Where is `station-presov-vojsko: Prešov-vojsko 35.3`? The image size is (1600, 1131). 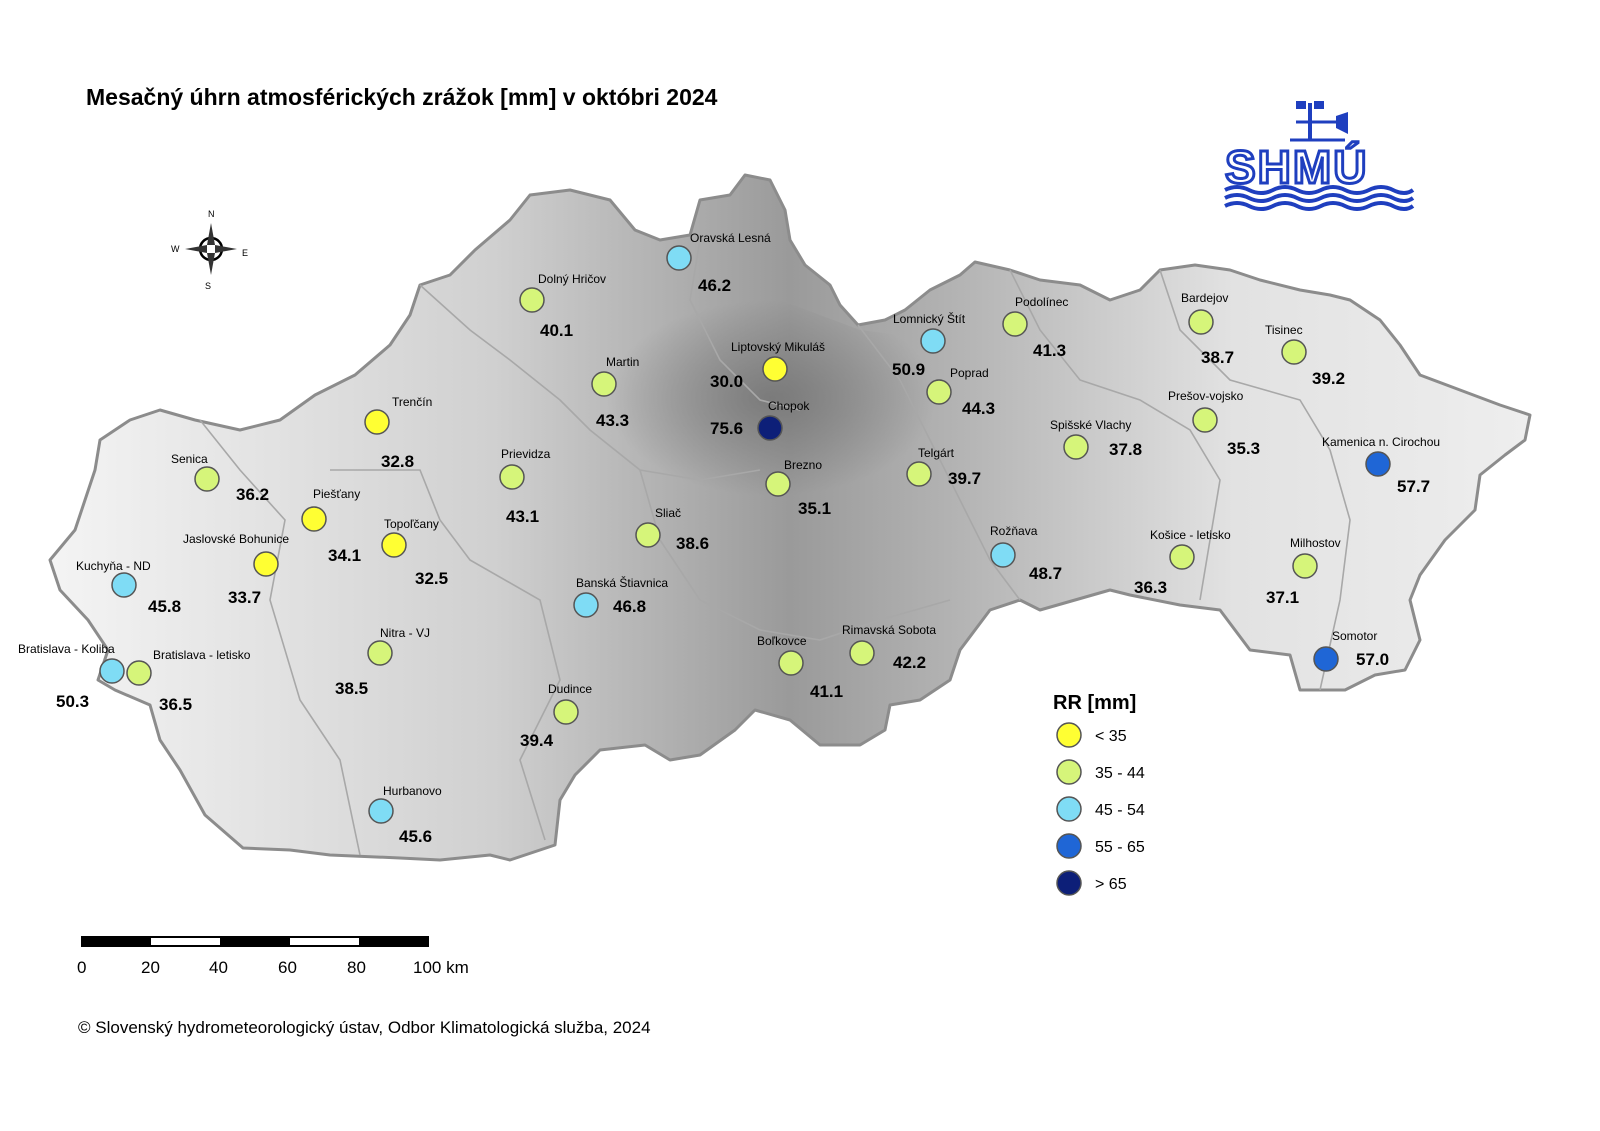
station-presov-vojsko: Prešov-vojsko 35.3 is located at coordinates (1214, 423).